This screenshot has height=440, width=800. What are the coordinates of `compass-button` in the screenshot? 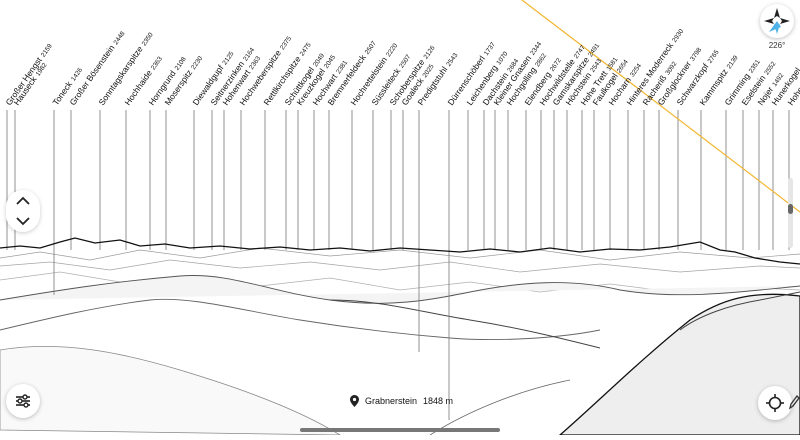 It's located at (777, 21).